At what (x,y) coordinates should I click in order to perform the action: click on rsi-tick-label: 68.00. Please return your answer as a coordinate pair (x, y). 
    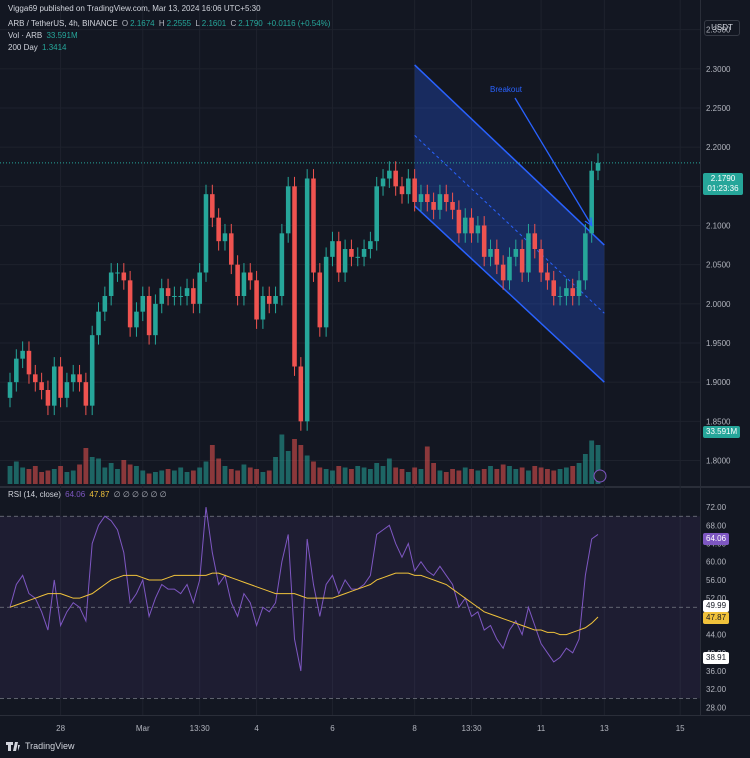
    Looking at the image, I should click on (716, 525).